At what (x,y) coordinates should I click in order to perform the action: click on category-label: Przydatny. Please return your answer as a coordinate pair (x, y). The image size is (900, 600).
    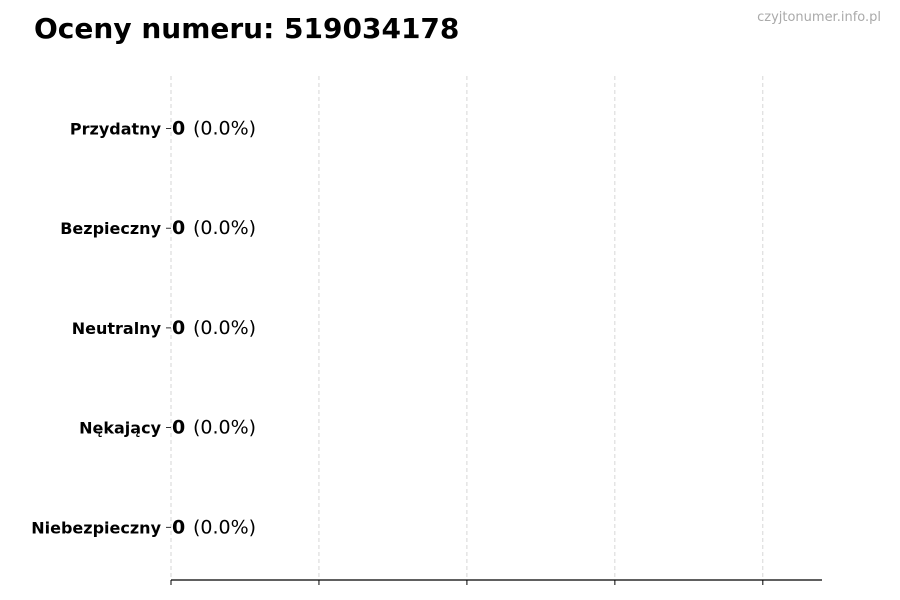
    Looking at the image, I should click on (116, 129).